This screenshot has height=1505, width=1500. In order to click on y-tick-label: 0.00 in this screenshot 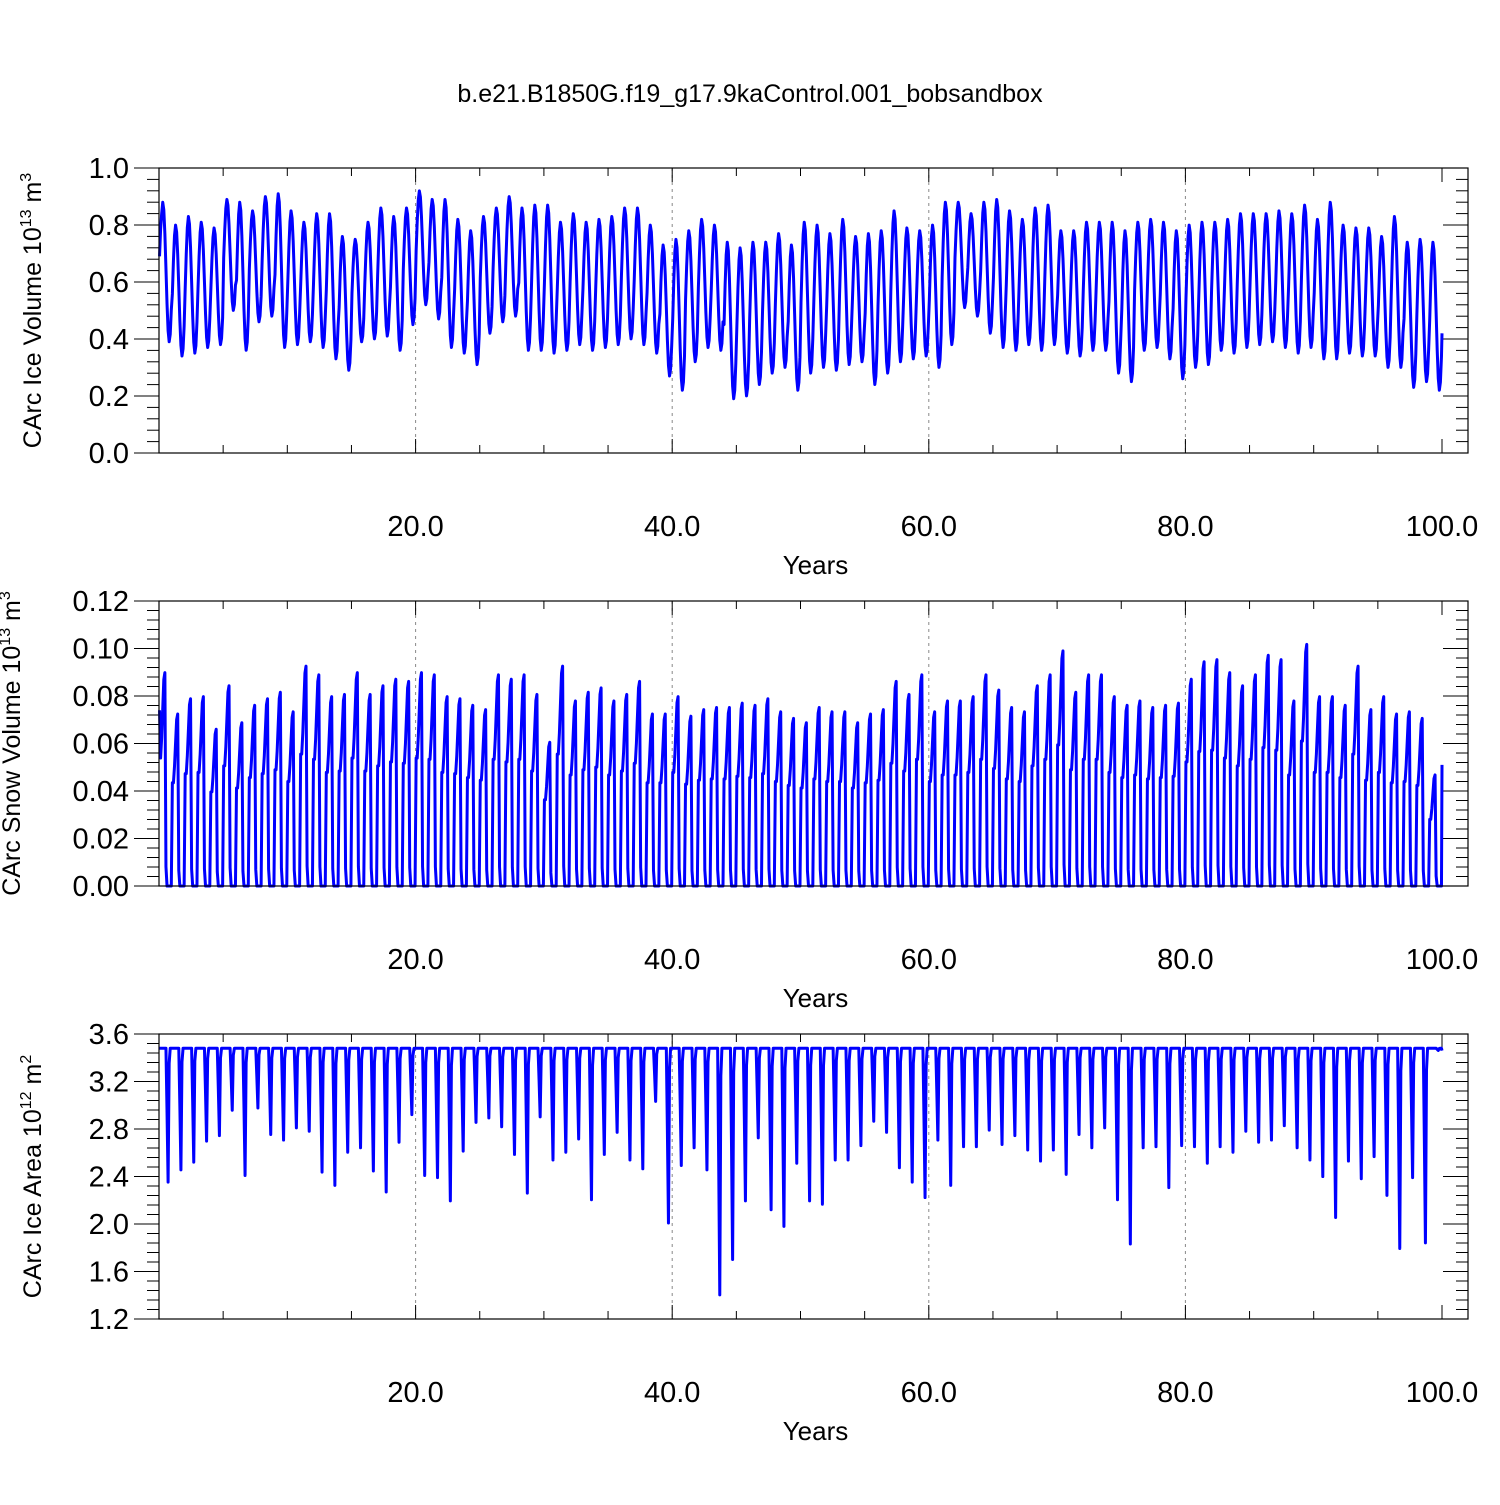, I will do `click(101, 887)`.